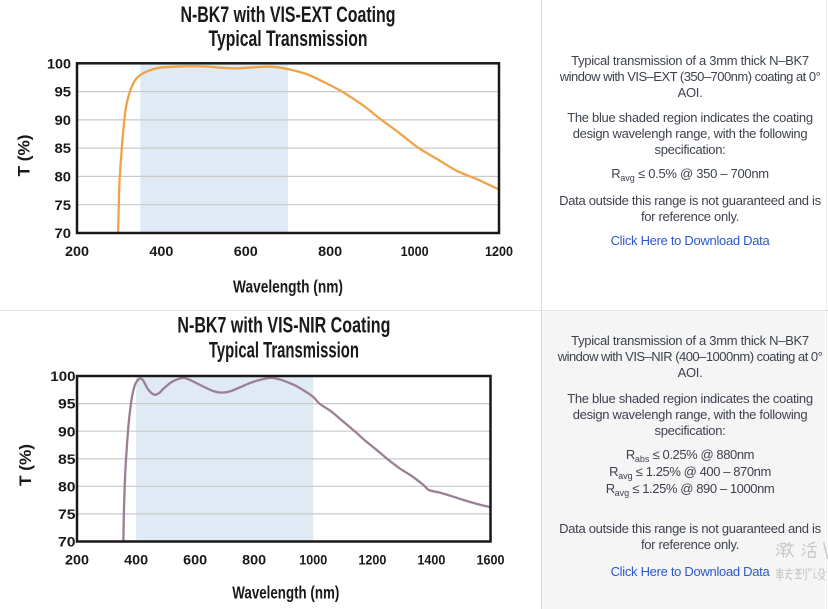  Describe the element at coordinates (491, 559) in the screenshot. I see `svg-text: 1600` at that location.